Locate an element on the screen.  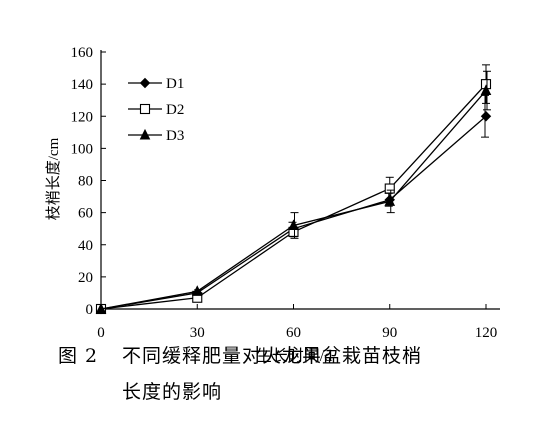
legend-marker-d3 is located at coordinates (145, 134).